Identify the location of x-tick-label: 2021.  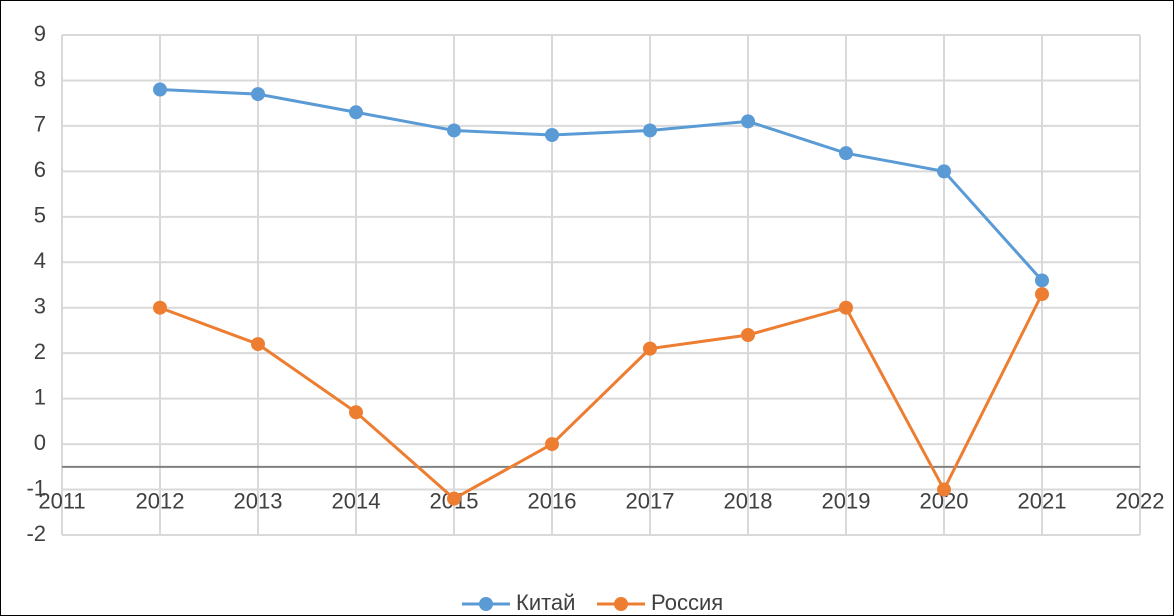
(1042, 501).